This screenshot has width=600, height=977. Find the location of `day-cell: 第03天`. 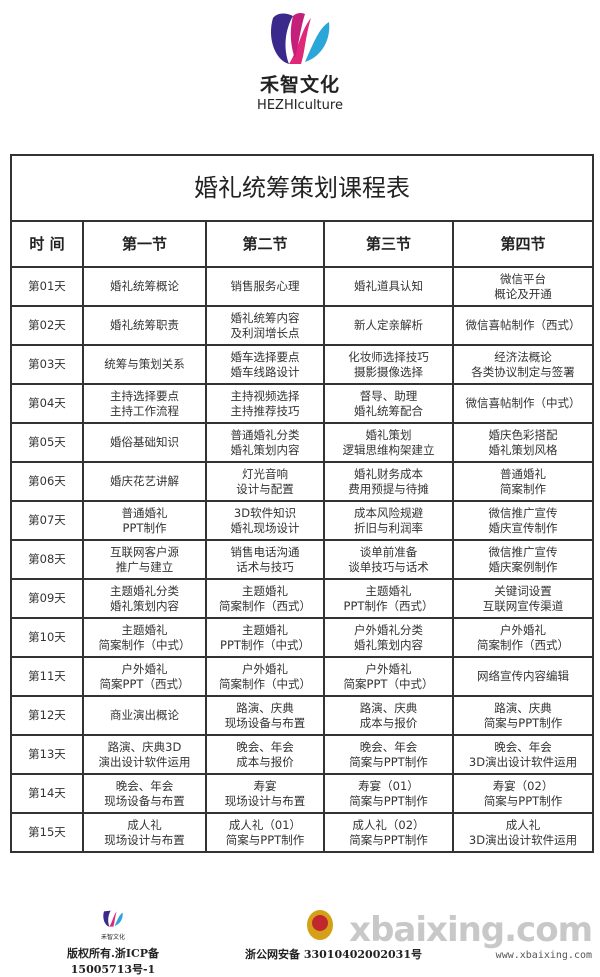

day-cell: 第03天 is located at coordinates (47, 364).